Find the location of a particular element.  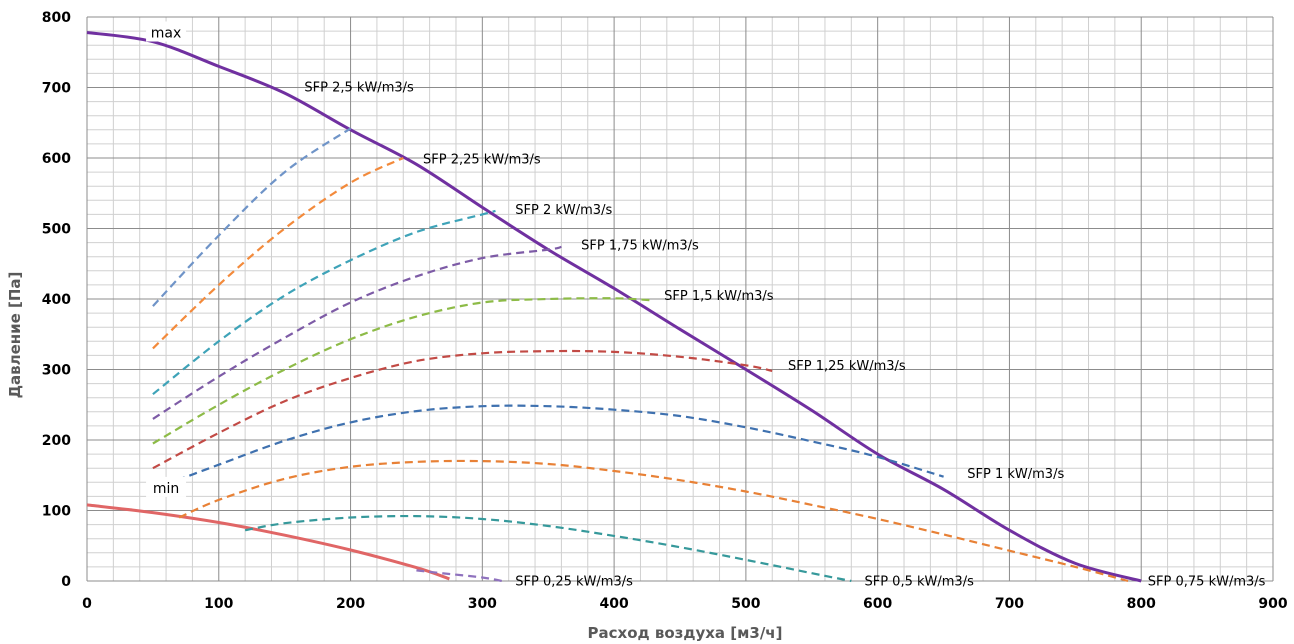

boundary-label-max: max is located at coordinates (166, 34).